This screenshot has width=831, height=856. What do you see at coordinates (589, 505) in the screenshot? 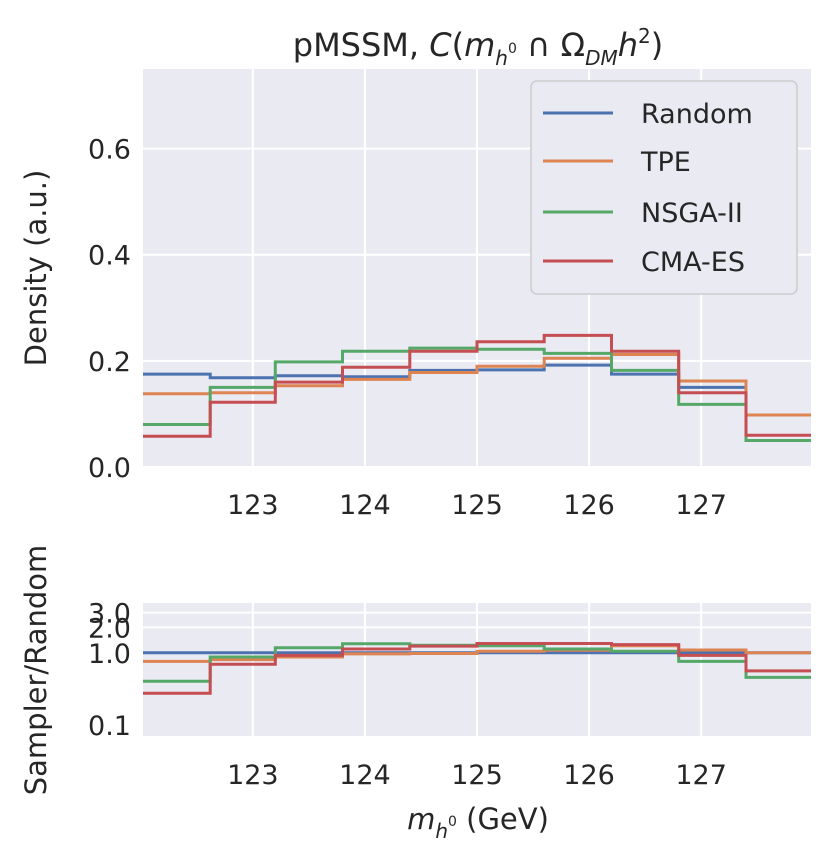
I see `density-x-tick-label: 126` at bounding box center [589, 505].